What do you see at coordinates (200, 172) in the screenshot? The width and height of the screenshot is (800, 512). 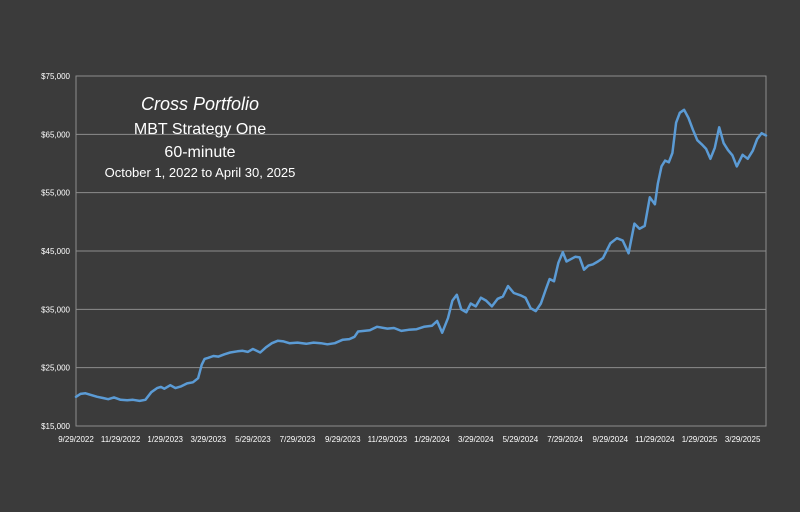 I see `chart-subtitle-daterange: October 1, 2022 to April 30, 2025` at bounding box center [200, 172].